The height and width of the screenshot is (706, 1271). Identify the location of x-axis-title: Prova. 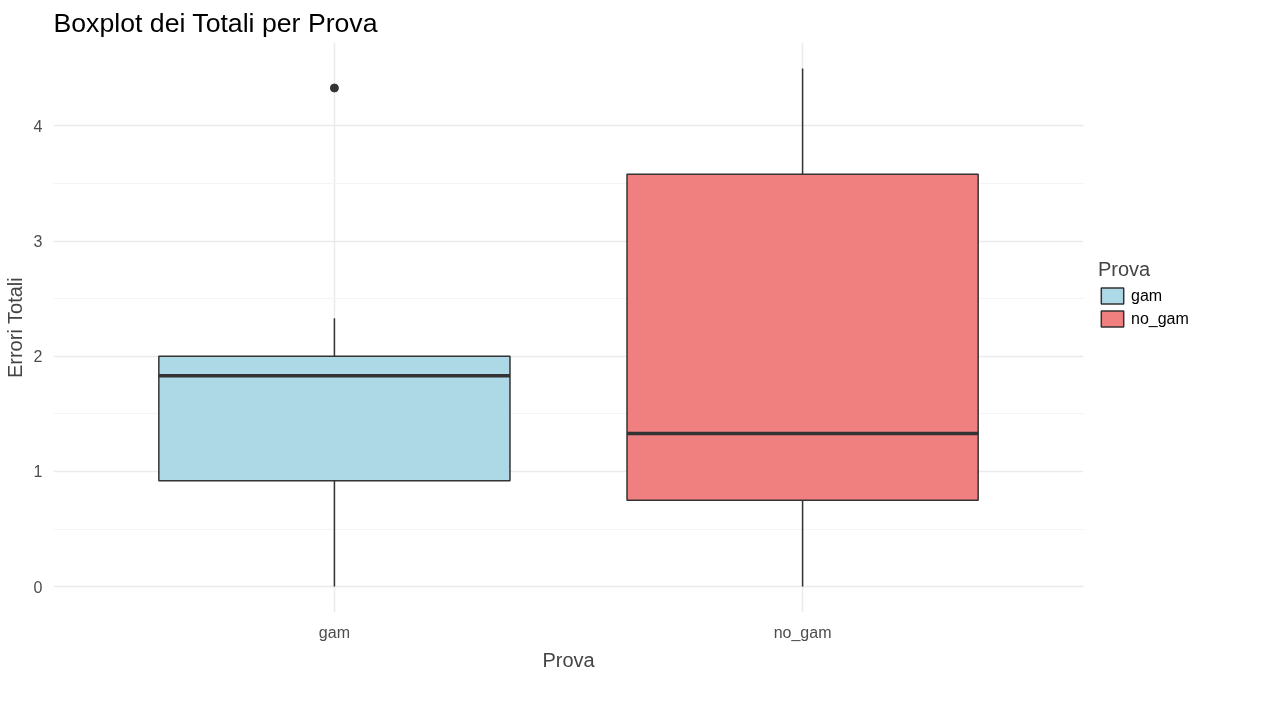
(569, 659).